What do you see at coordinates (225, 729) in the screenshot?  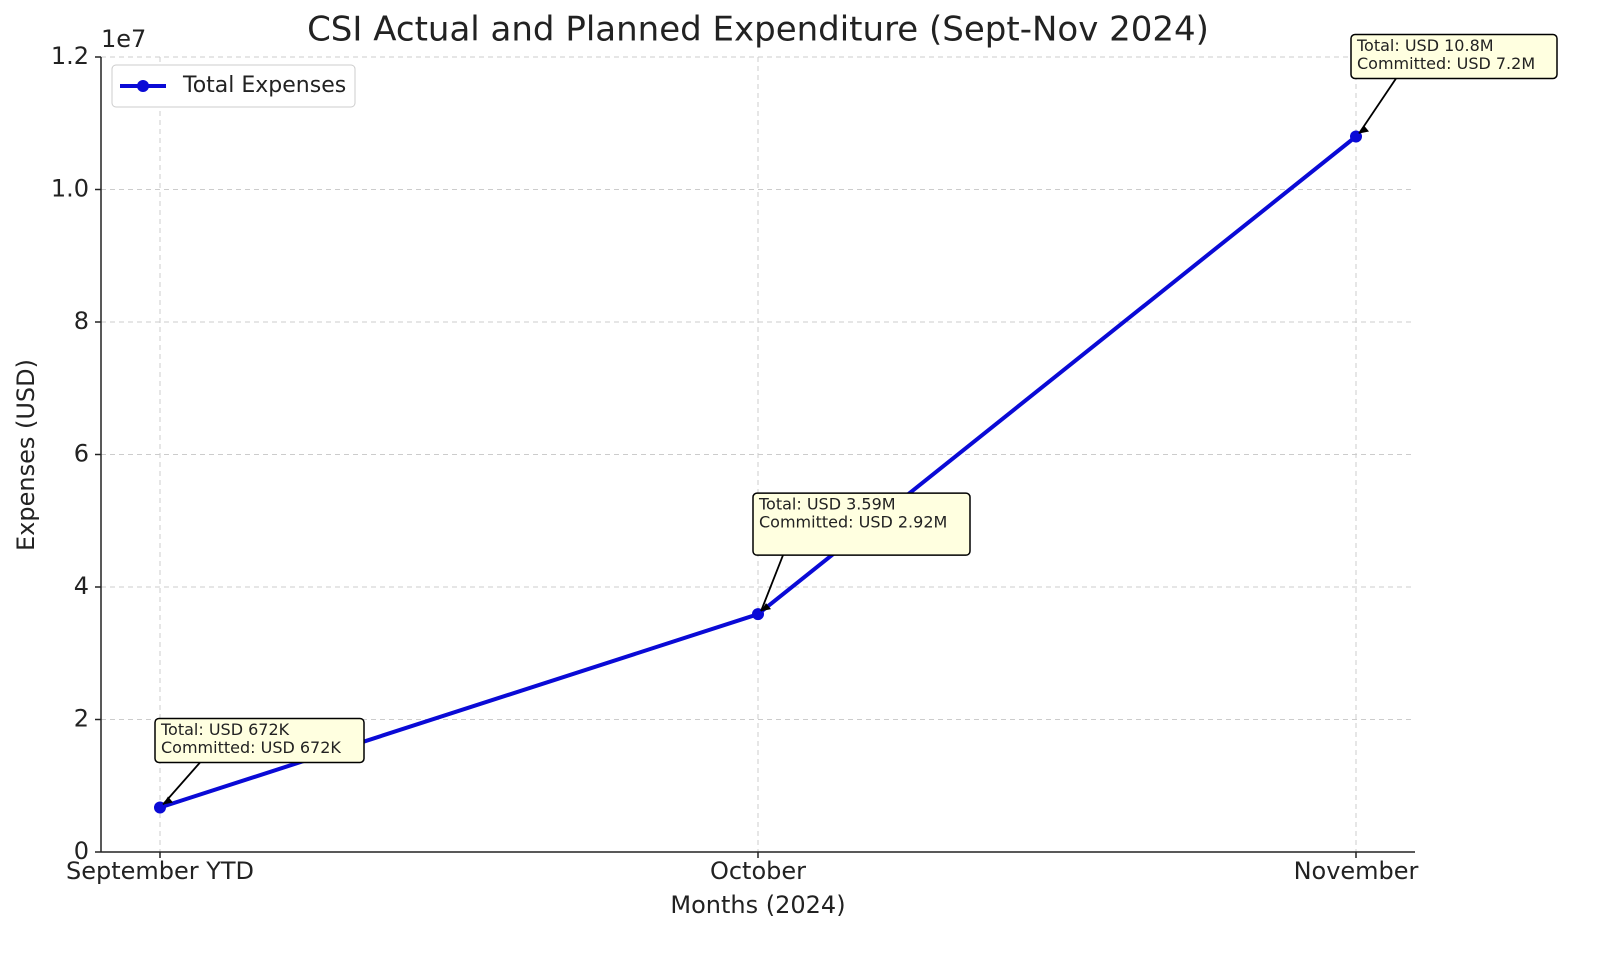 I see `annotation-text: Total: USD 672K` at bounding box center [225, 729].